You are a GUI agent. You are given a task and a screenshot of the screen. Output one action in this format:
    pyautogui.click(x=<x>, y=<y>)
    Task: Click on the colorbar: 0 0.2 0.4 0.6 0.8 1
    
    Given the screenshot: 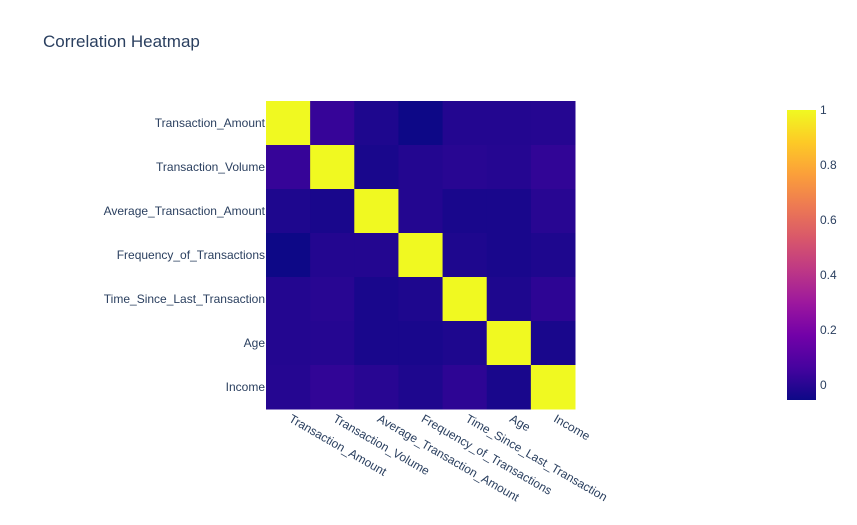 What is the action you would take?
    pyautogui.click(x=812, y=251)
    